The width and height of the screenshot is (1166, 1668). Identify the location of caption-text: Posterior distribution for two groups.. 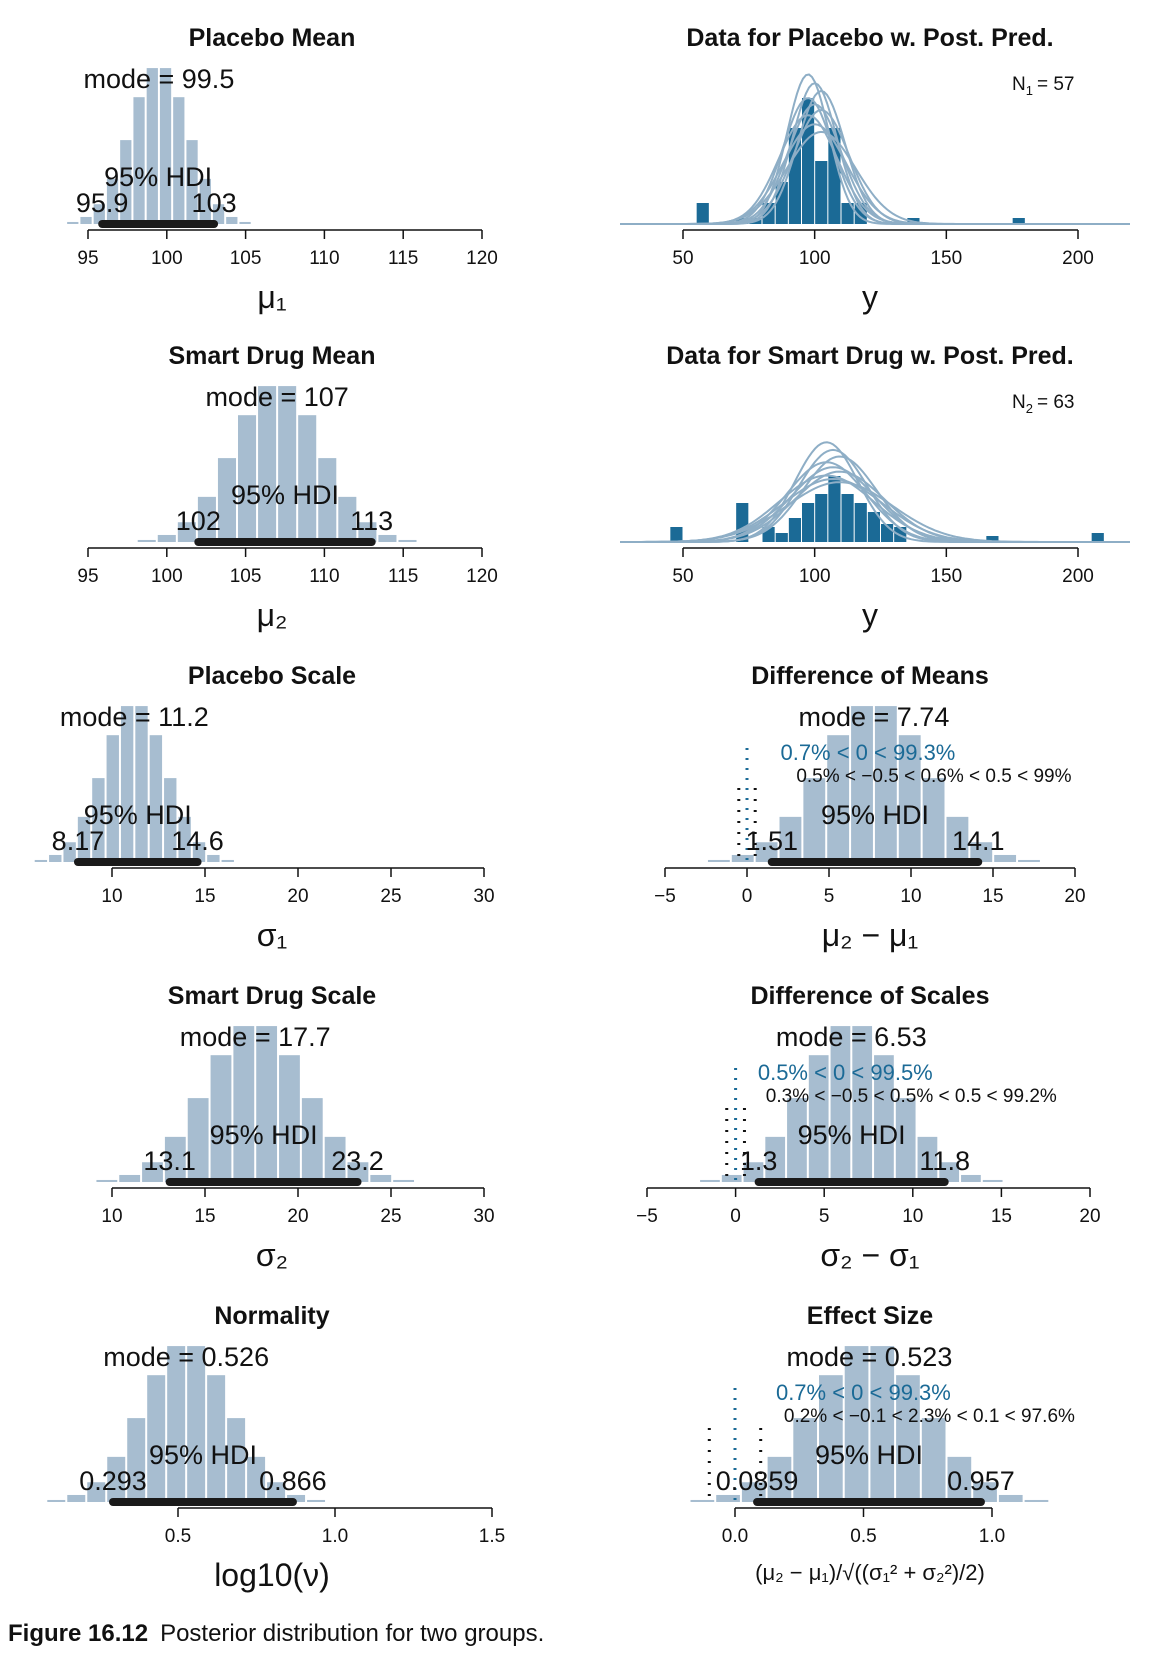
(352, 1633).